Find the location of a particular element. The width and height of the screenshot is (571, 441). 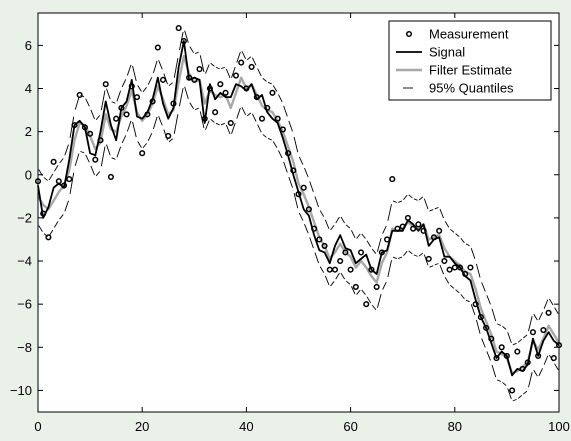

y-tick-label: −2 is located at coordinates (24, 217).